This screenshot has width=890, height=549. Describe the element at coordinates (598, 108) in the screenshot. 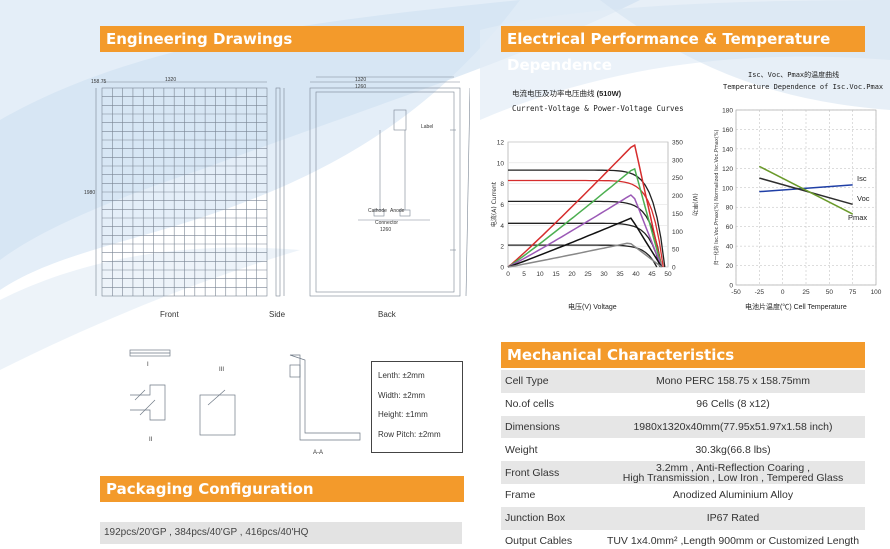

I see `iv-chart-title-en: Current-Voltage & Power-Voltage Curves` at that location.